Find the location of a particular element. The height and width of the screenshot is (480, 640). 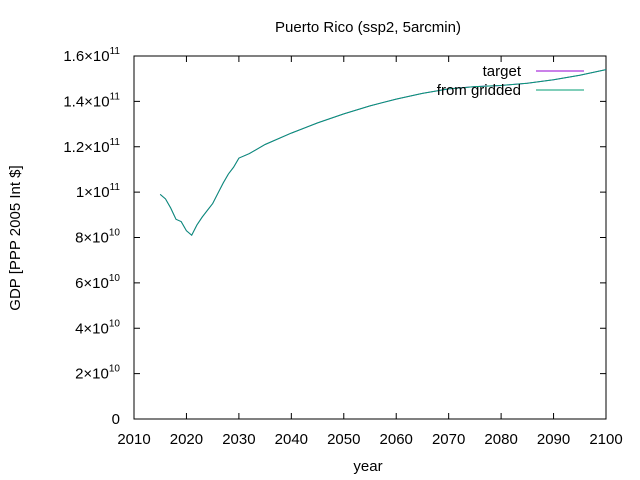

x-tick-label: 2090 is located at coordinates (553, 439).